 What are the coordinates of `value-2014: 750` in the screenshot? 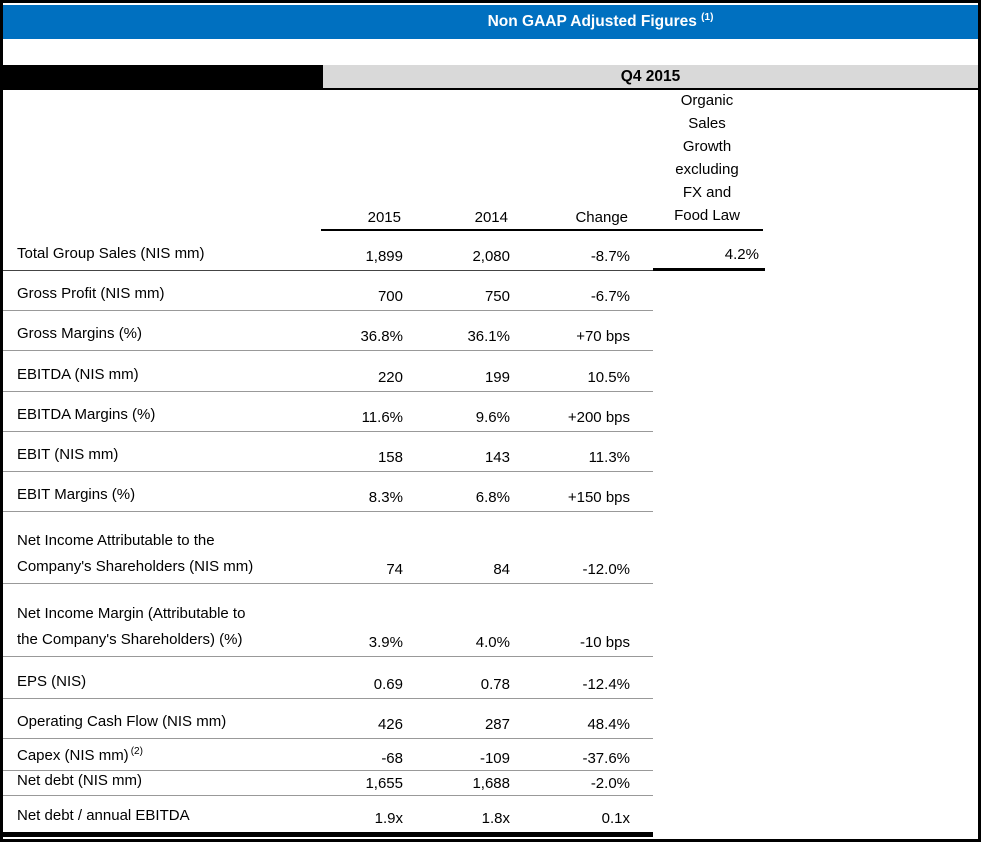 It's located at (497, 296).